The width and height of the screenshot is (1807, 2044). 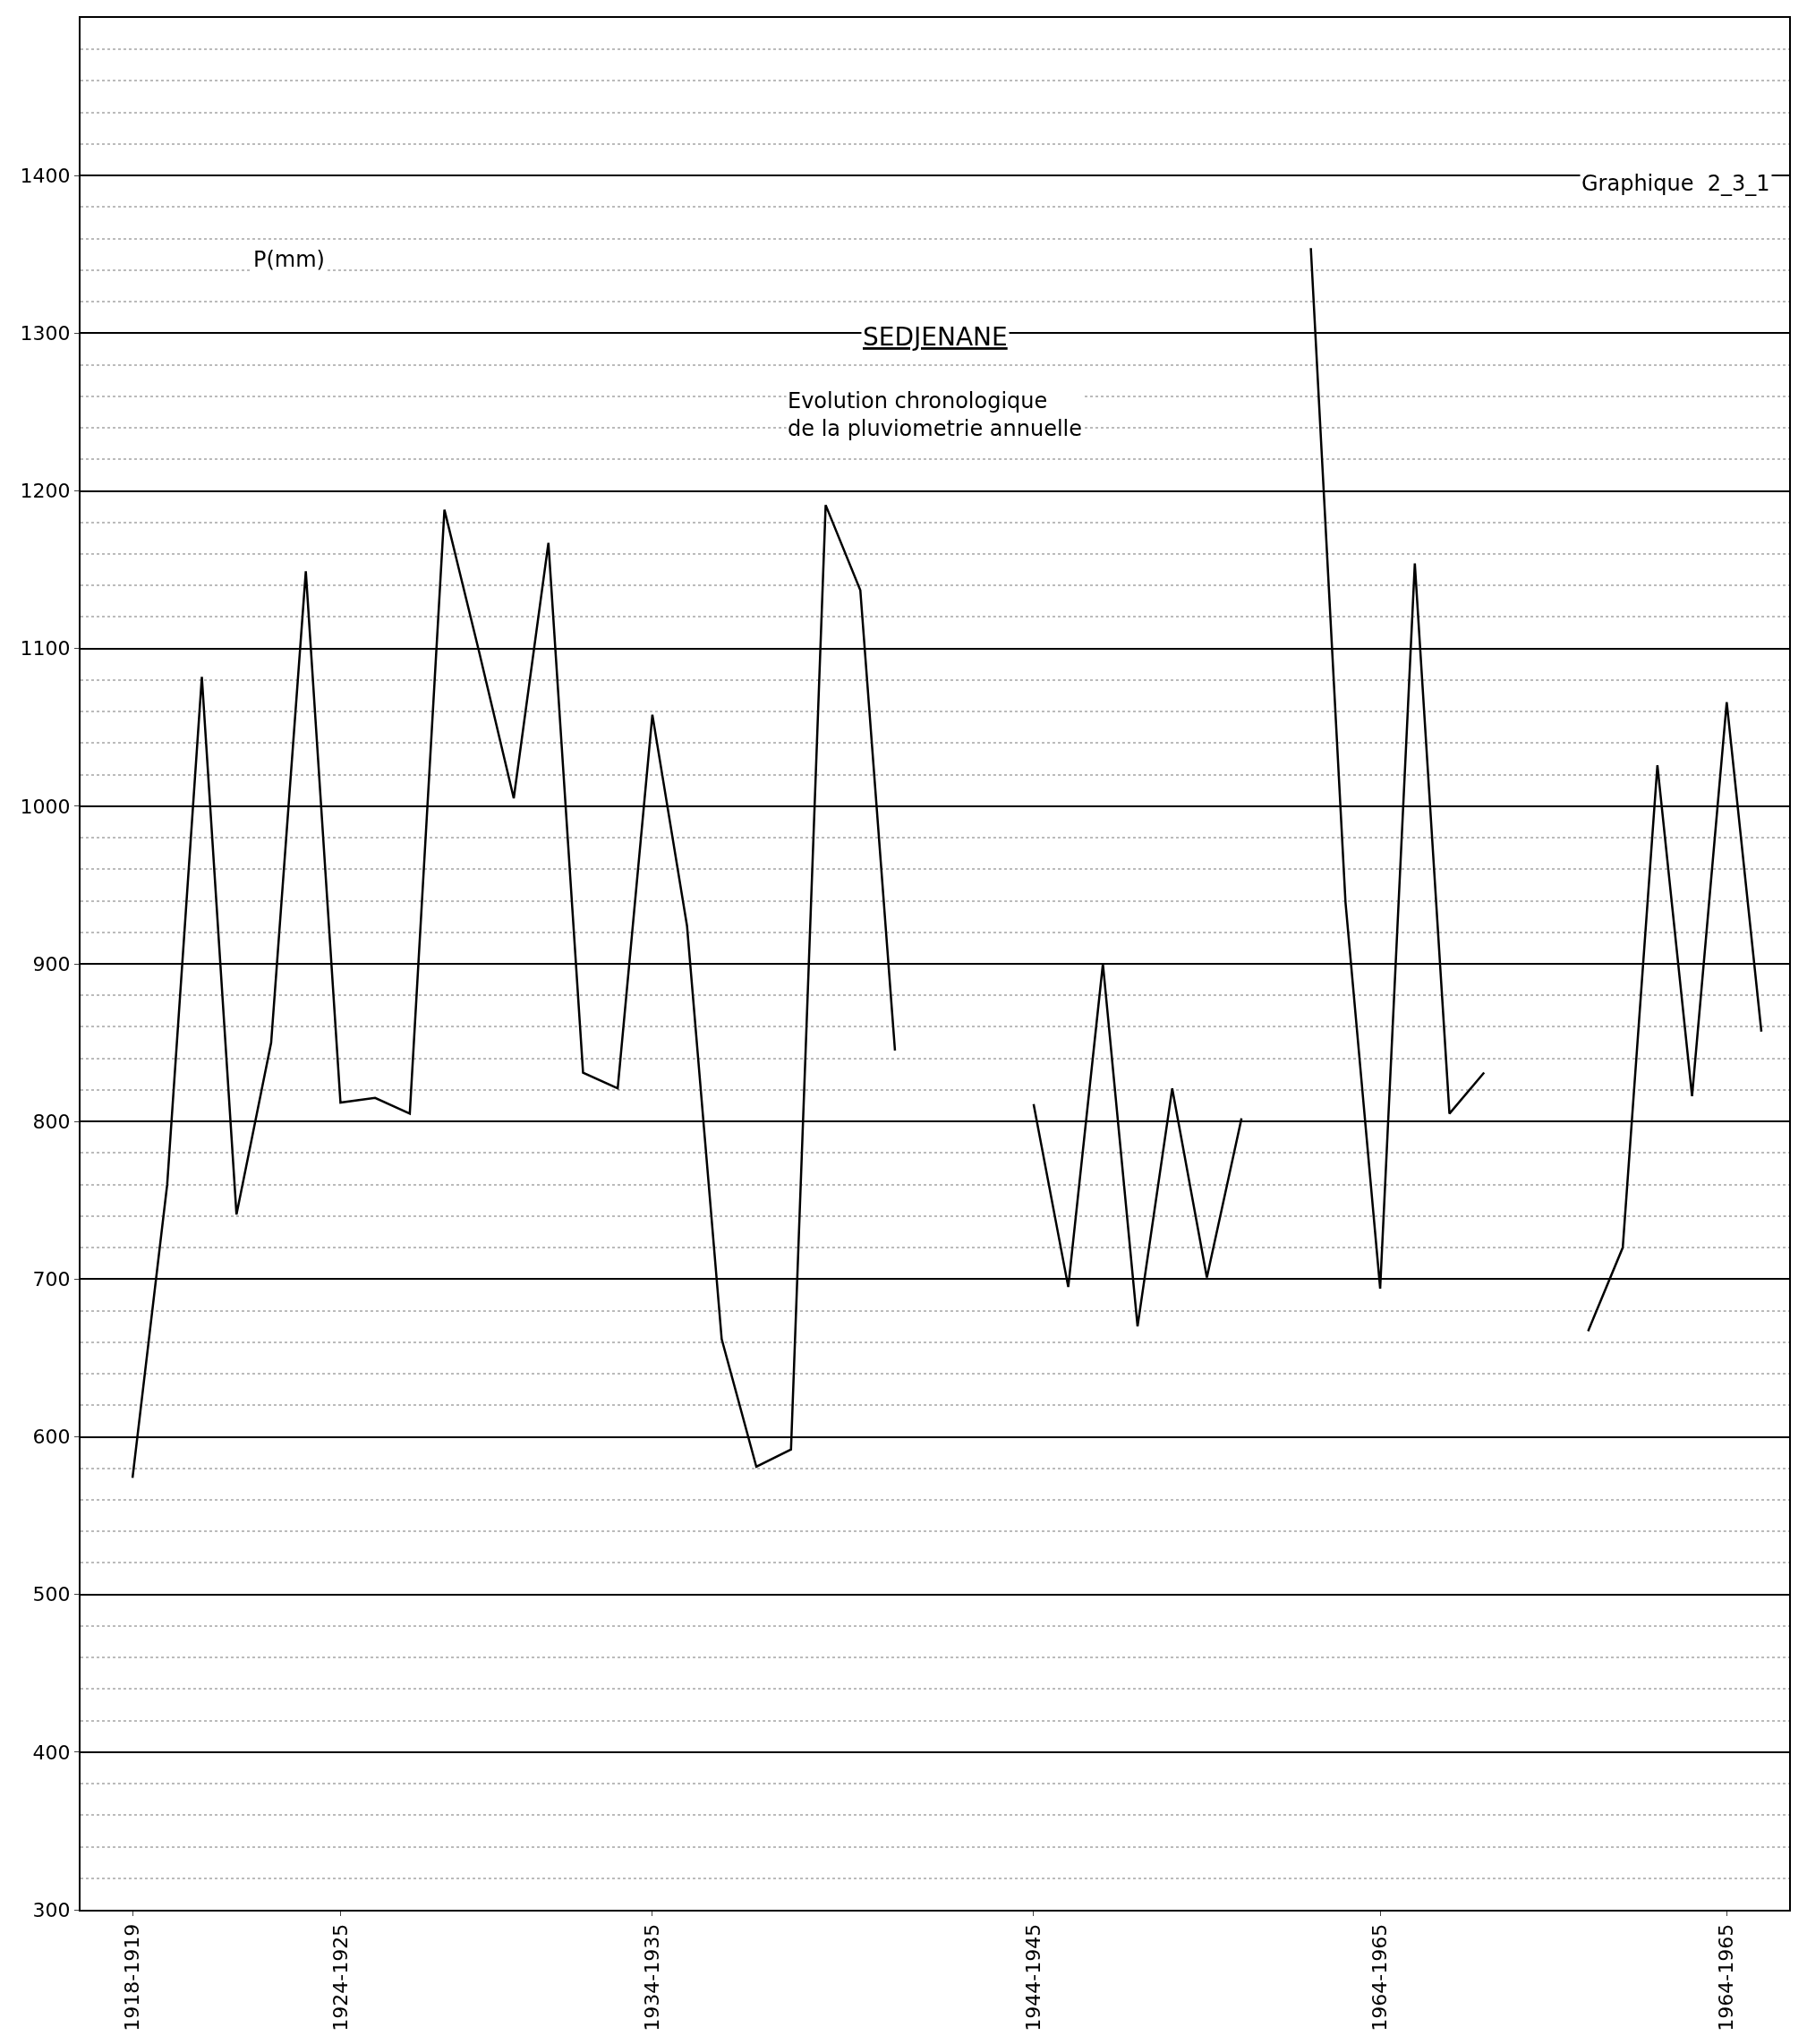 I want to click on y-tick-label: 1200, so click(x=45, y=491).